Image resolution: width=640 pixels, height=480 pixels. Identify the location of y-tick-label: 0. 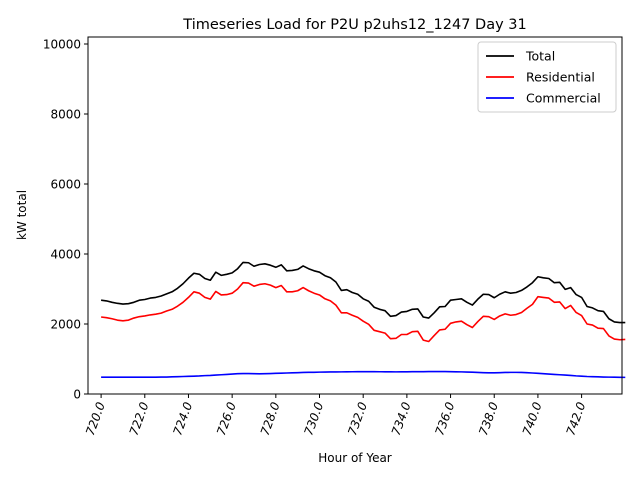
(77, 395).